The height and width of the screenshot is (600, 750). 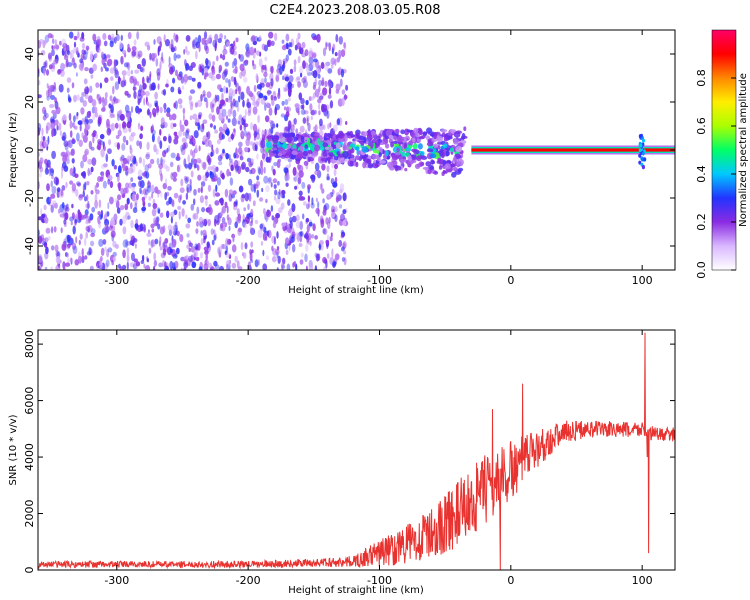 I want to click on colorbar-tick-label: 0.4, so click(x=701, y=174).